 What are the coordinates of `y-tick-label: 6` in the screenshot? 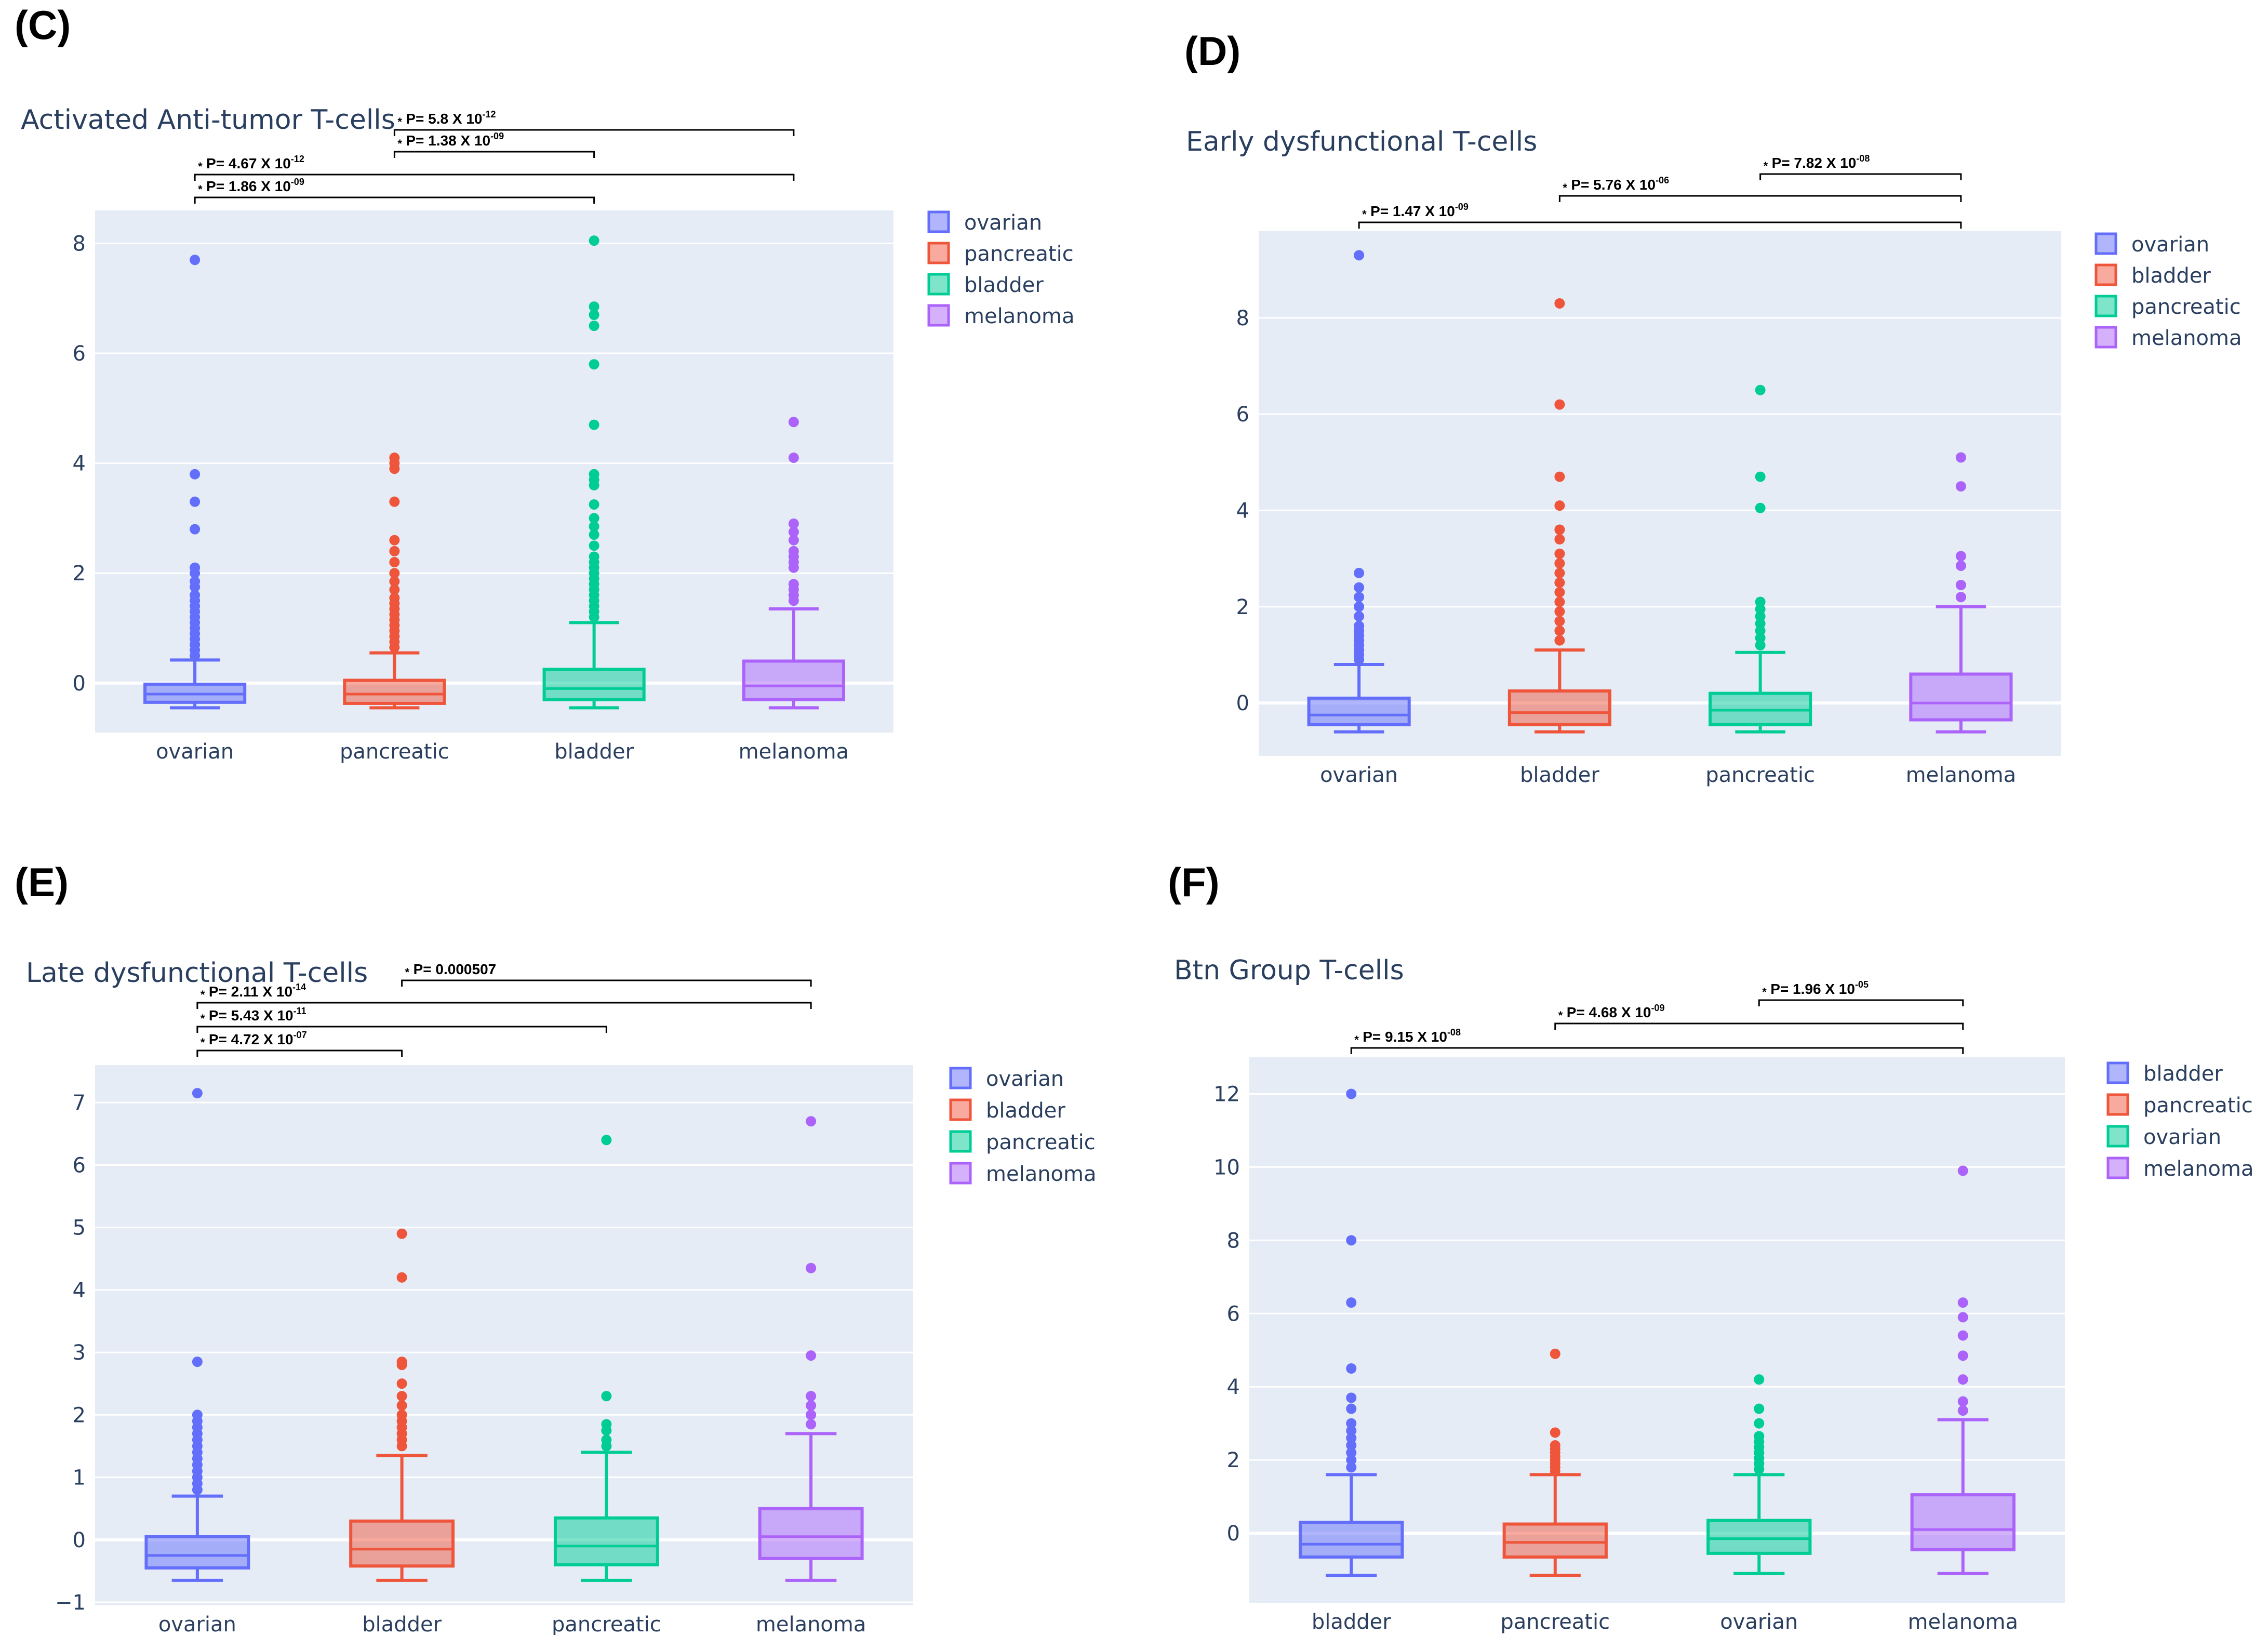 It's located at (1242, 415).